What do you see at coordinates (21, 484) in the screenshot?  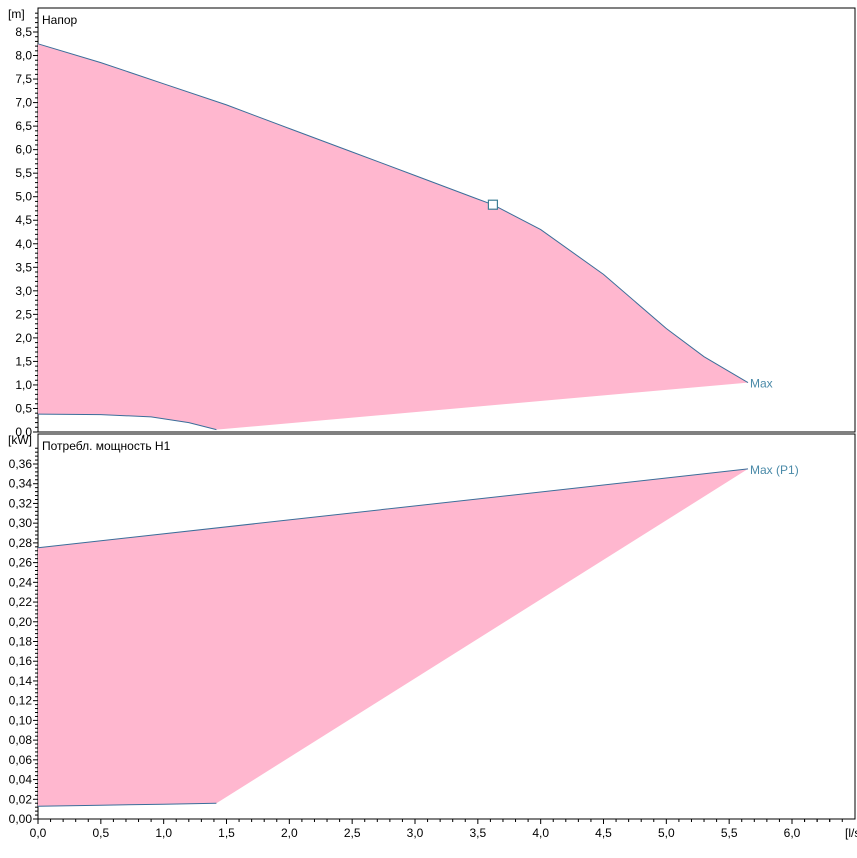 I see `y-tick-label: 0,34` at bounding box center [21, 484].